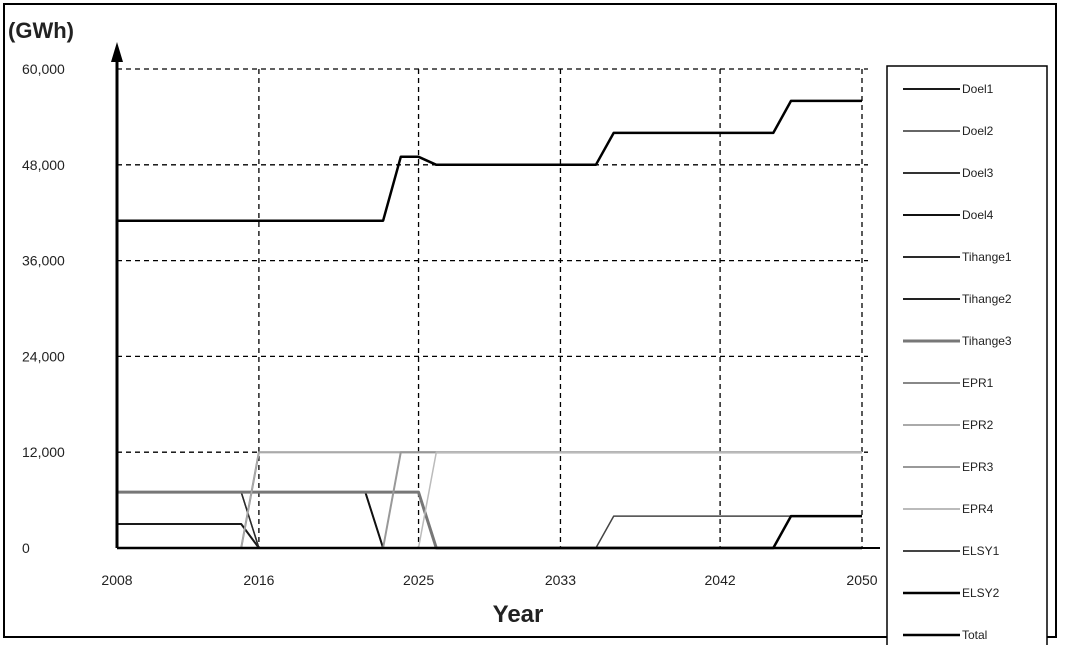 This screenshot has height=645, width=1068. What do you see at coordinates (981, 593) in the screenshot?
I see `legend-label-elsy2: ELSY2` at bounding box center [981, 593].